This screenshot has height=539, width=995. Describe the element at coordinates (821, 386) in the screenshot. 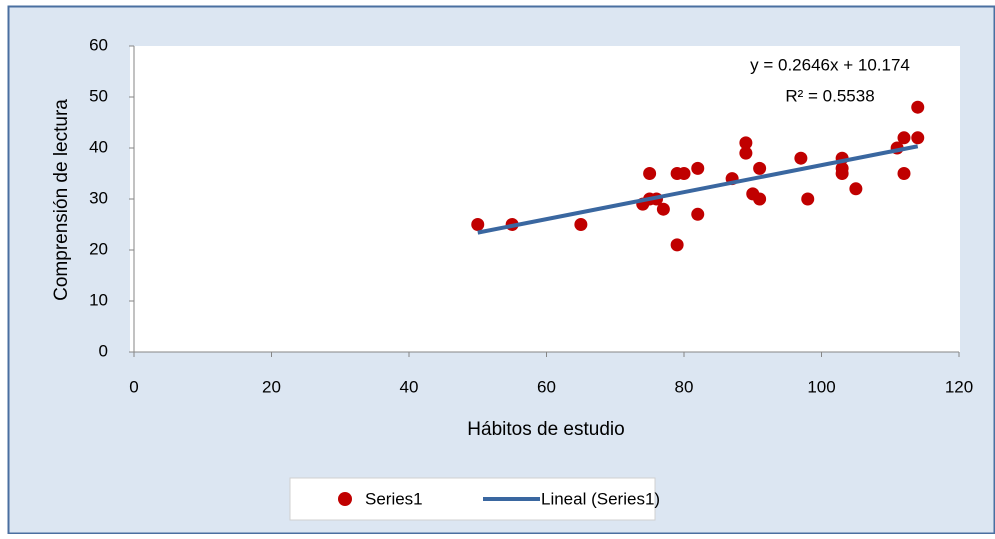

I see `x-tick-label: 100` at that location.